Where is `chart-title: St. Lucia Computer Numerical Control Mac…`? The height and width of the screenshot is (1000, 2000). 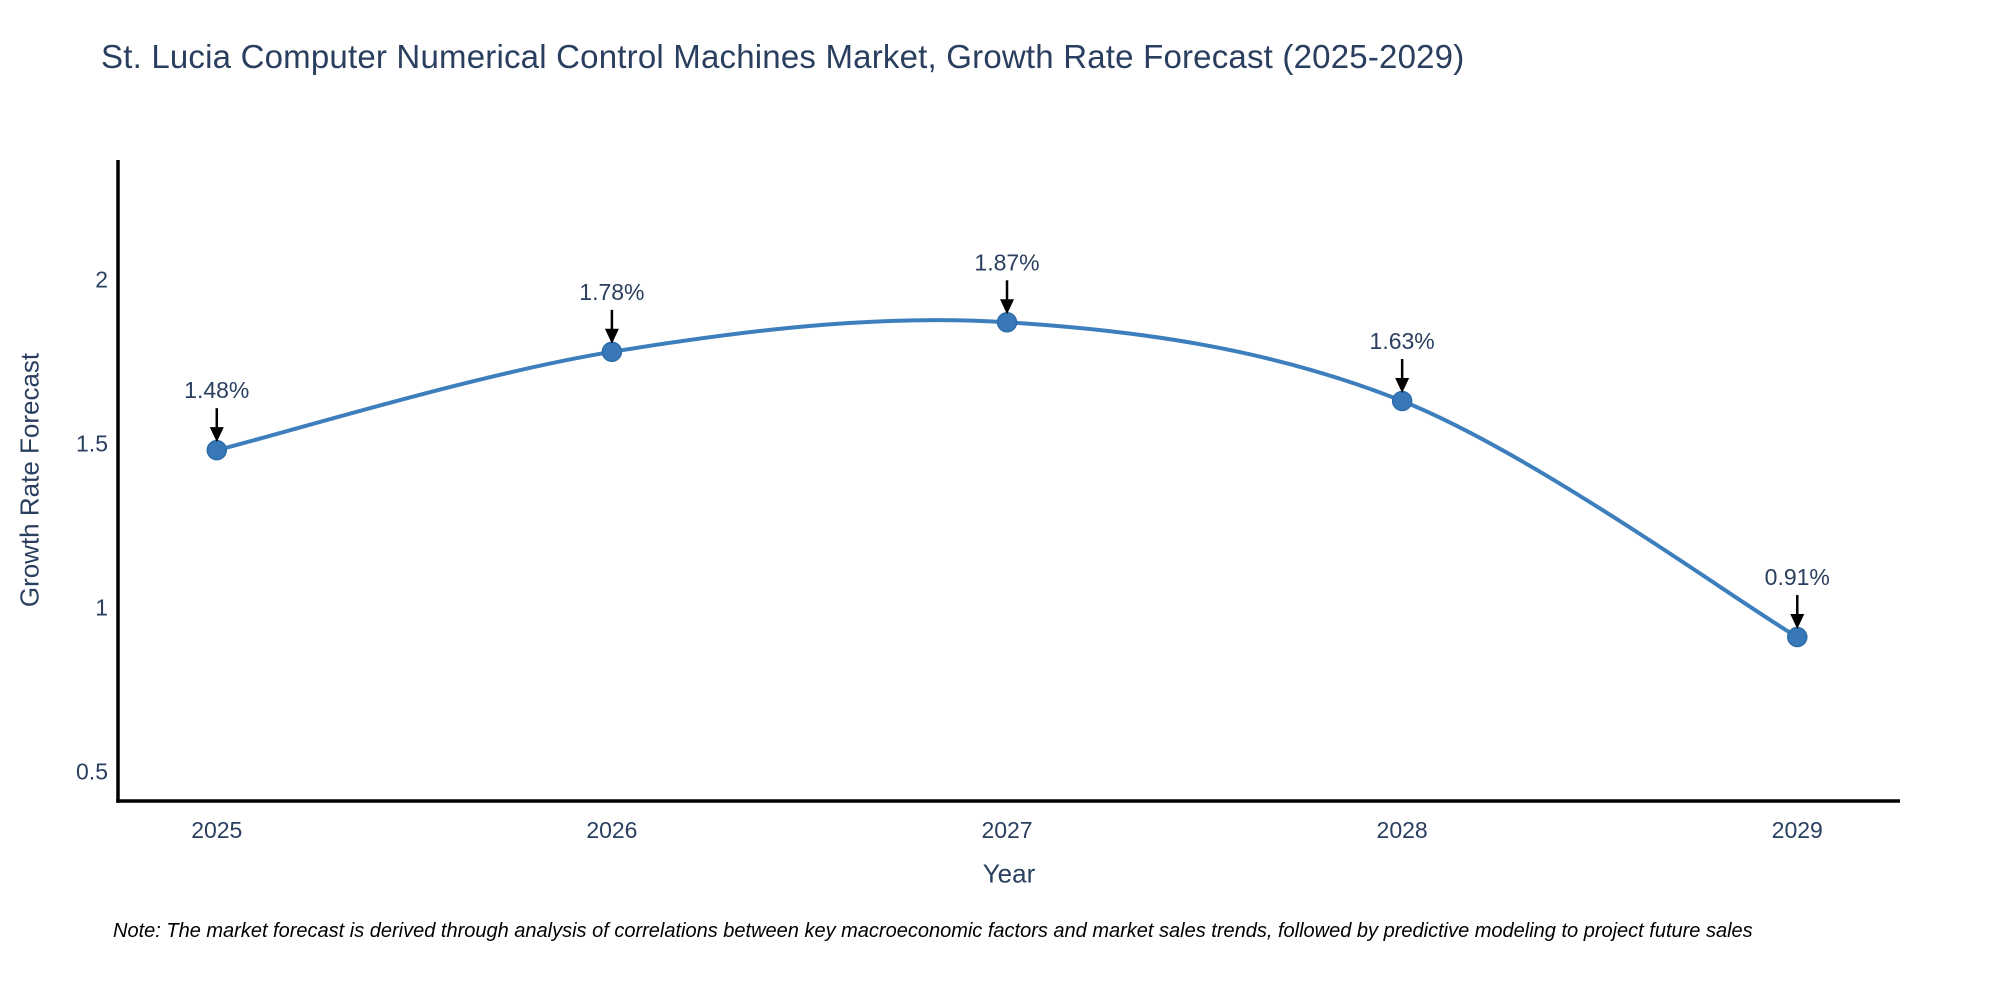
chart-title: St. Lucia Computer Numerical Control Mac… is located at coordinates (783, 56).